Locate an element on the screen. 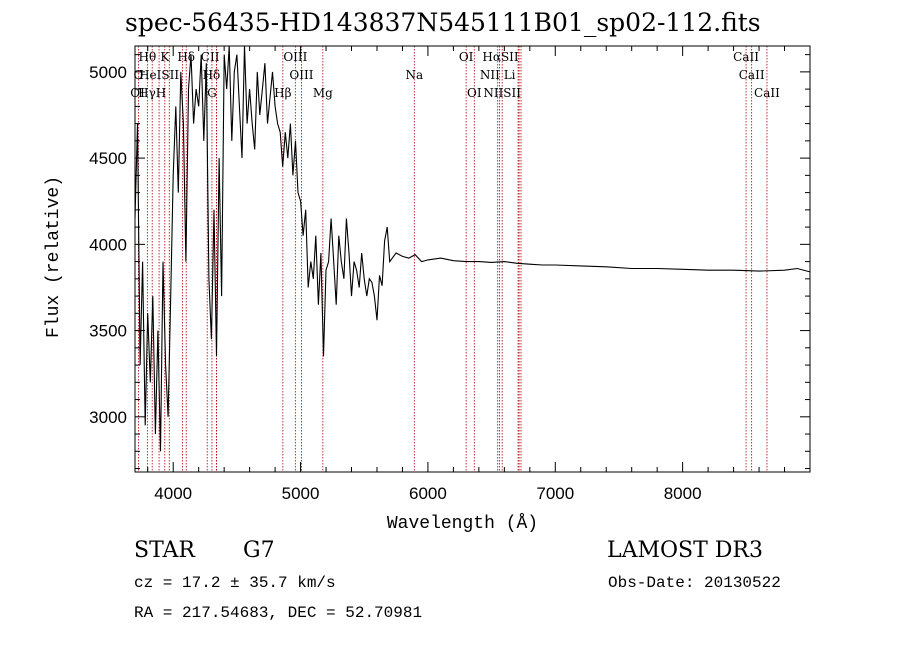  line-label: K is located at coordinates (165, 57).